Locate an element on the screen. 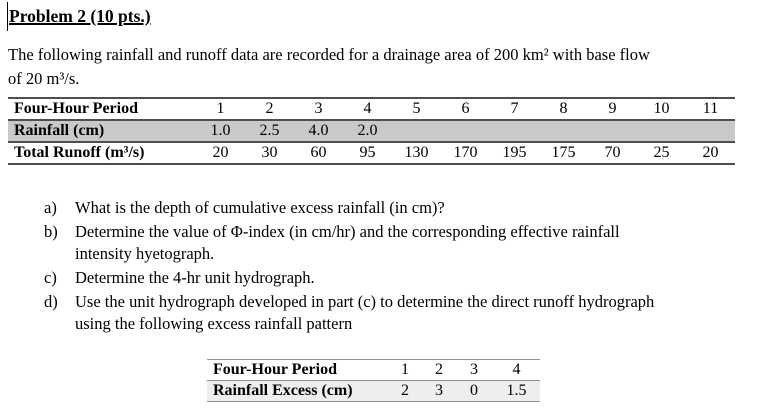  period-cell: 4 is located at coordinates (367, 108).